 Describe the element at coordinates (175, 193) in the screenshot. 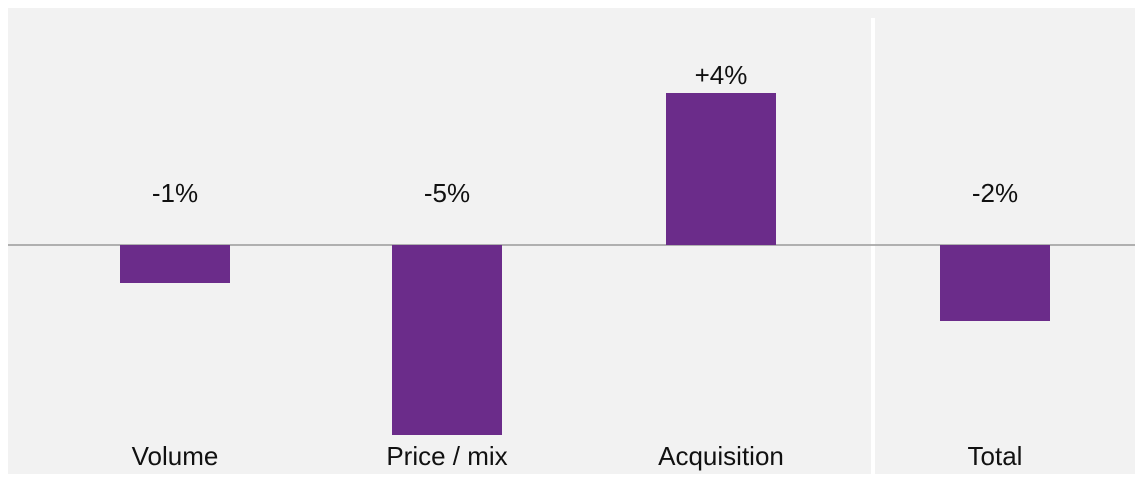

I see `data-label: -1%` at that location.